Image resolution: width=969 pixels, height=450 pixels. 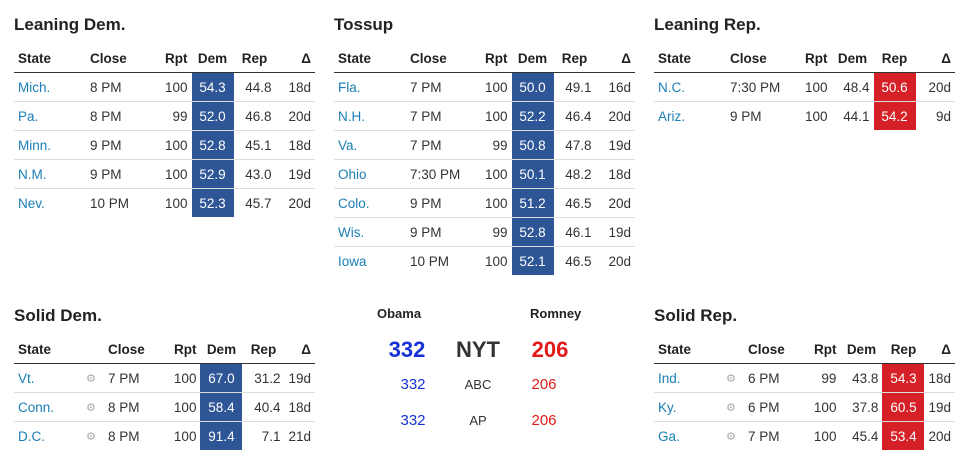 What do you see at coordinates (32, 174) in the screenshot?
I see `state-link: N.M.` at bounding box center [32, 174].